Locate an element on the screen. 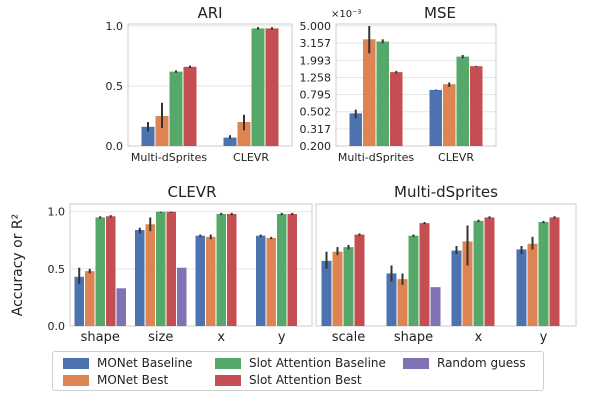 The image size is (589, 394). ari-bar-monet-best-multi-dsprites is located at coordinates (162, 131).